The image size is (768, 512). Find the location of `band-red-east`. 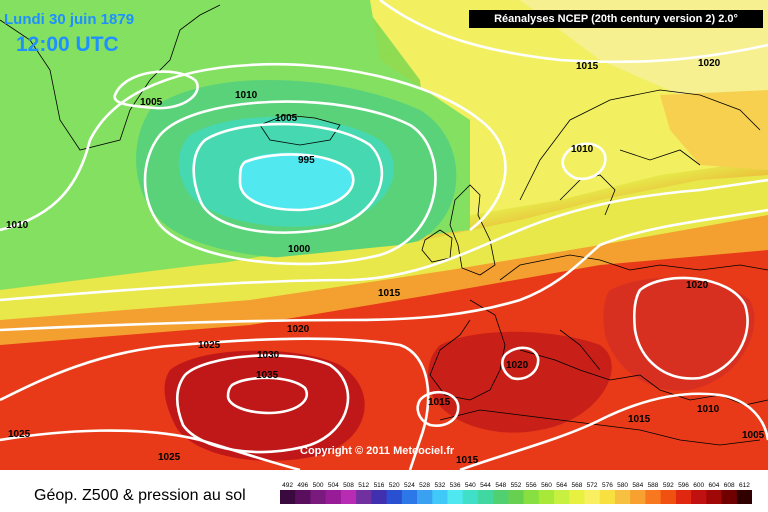

band-red-east is located at coordinates (679, 334).